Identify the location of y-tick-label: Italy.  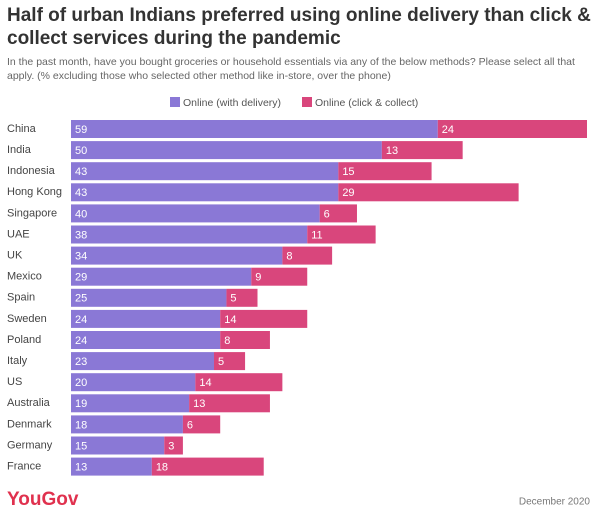
(17, 361).